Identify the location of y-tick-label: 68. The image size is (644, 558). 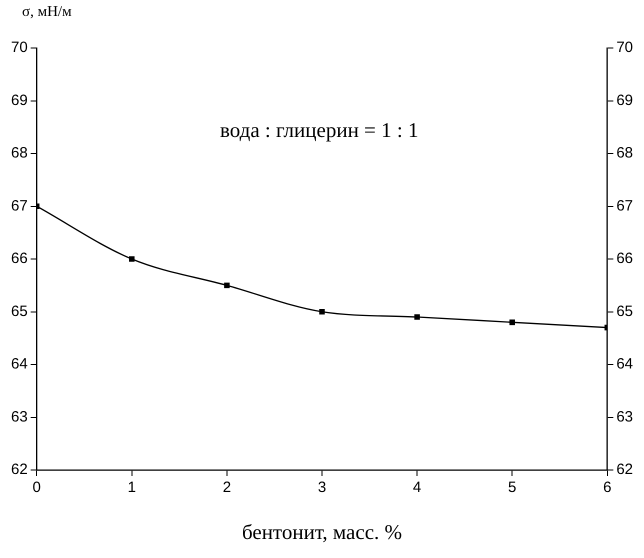
(19, 153).